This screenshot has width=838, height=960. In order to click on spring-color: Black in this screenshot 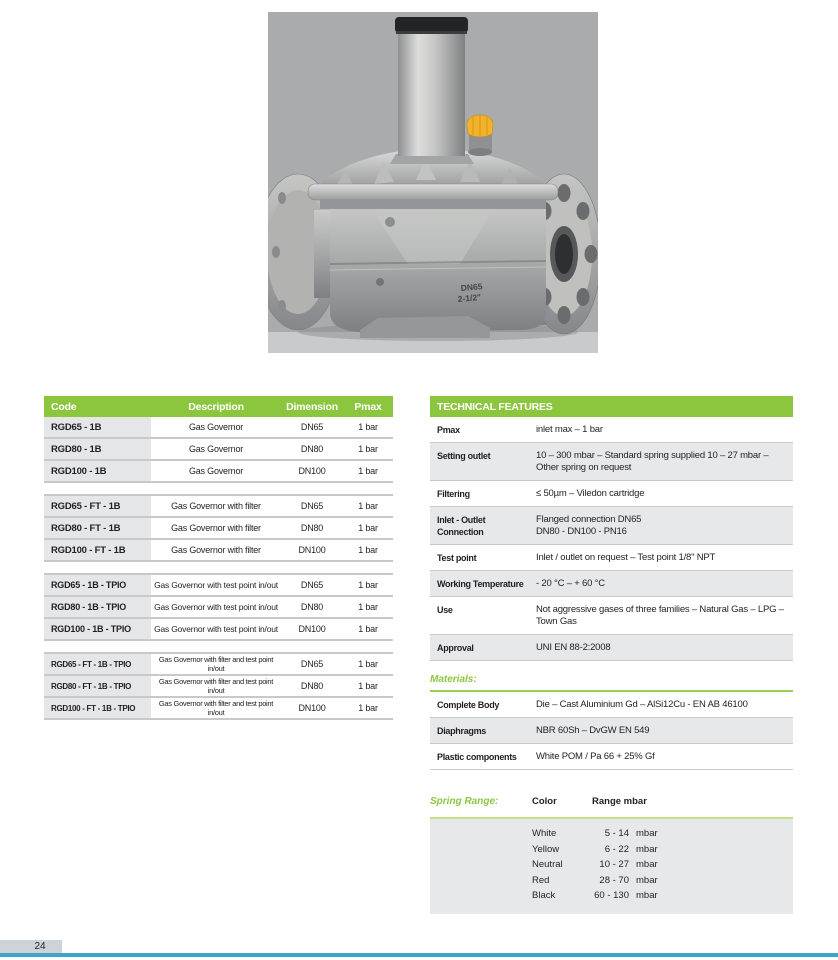, I will do `click(544, 895)`.